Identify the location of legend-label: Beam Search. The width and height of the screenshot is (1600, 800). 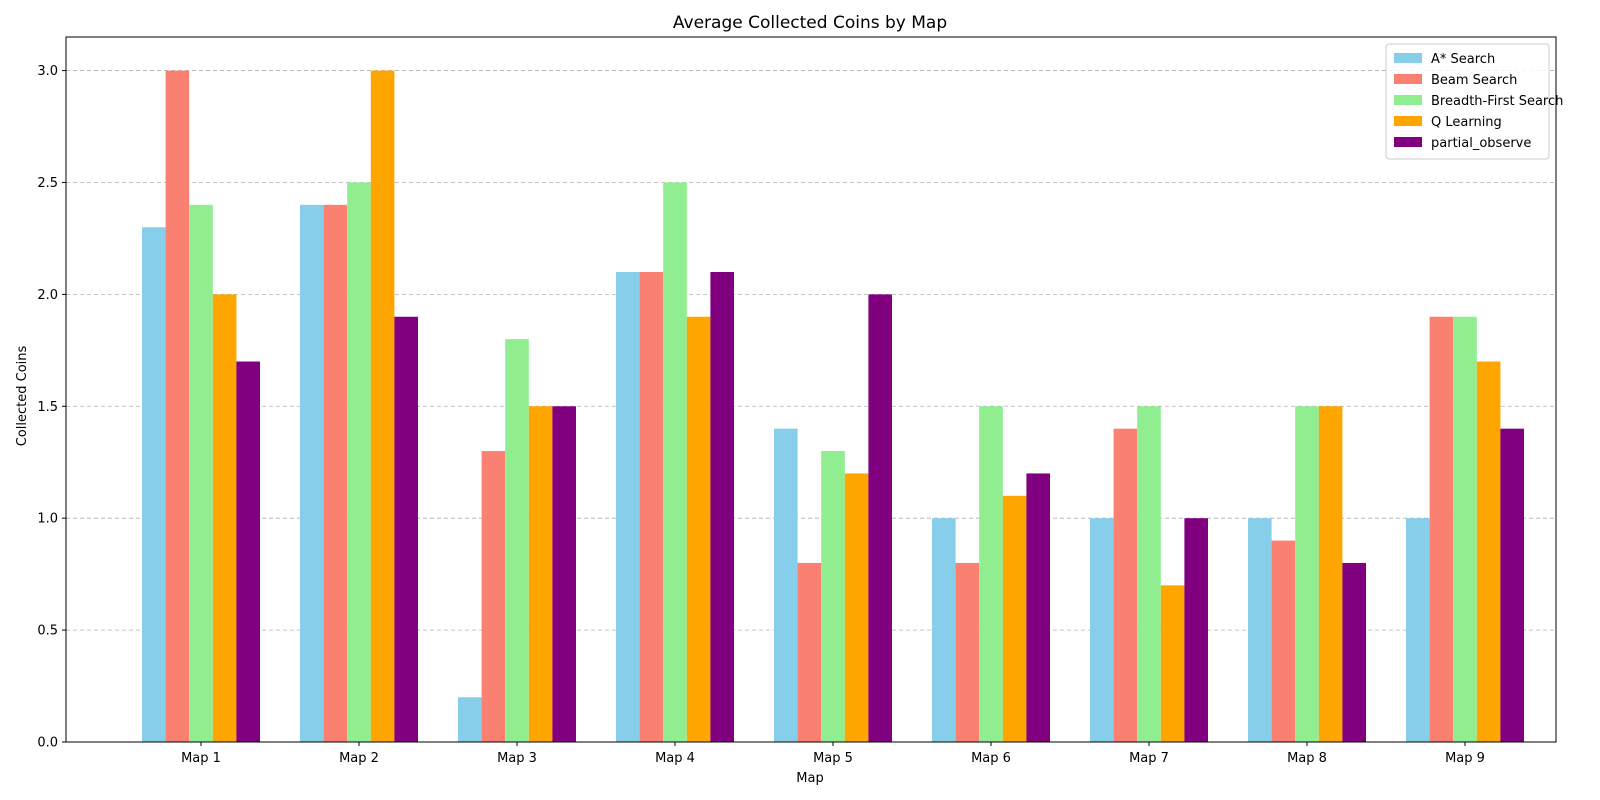
(1474, 80).